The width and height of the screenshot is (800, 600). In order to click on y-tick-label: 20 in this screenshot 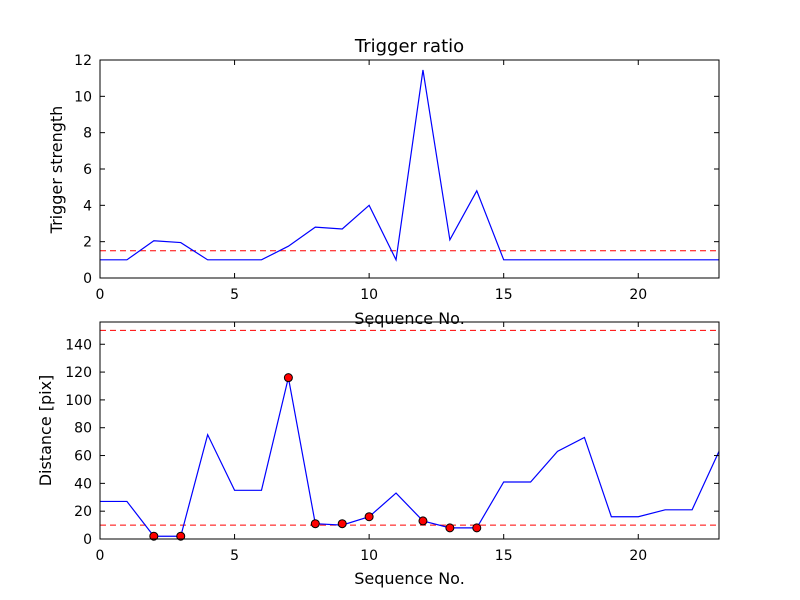, I will do `click(83, 512)`.